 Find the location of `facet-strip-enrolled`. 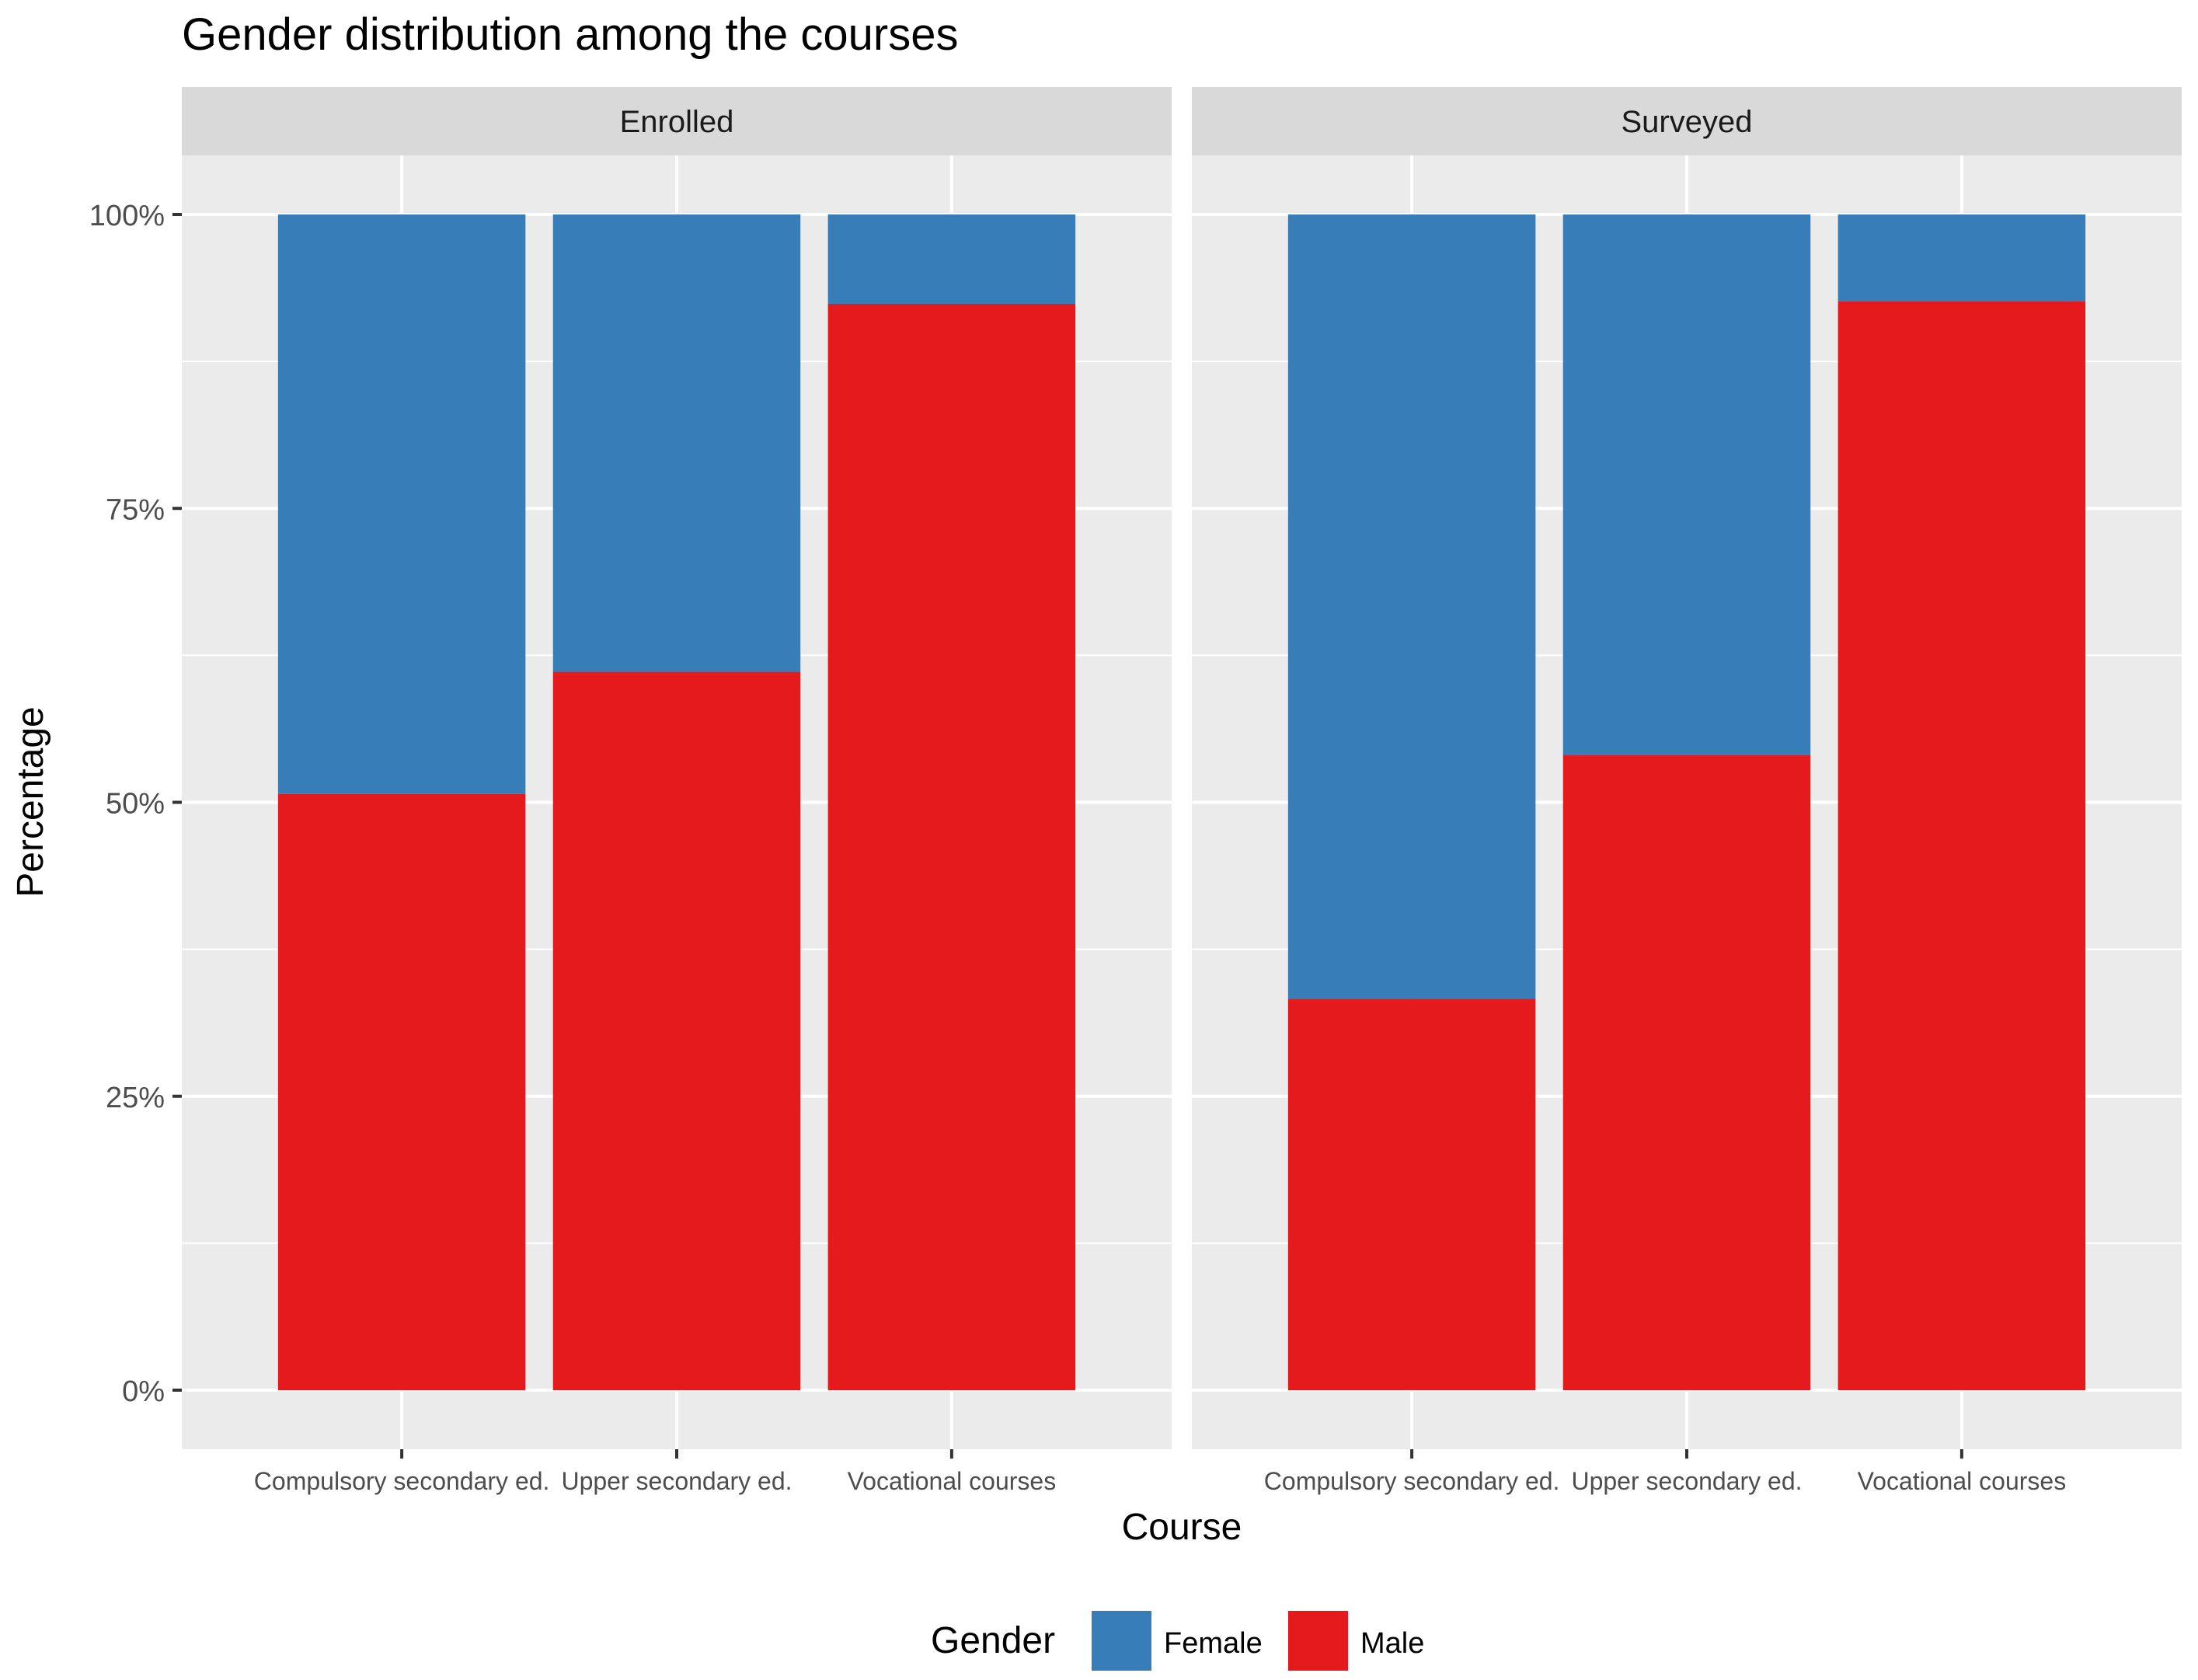

facet-strip-enrolled is located at coordinates (677, 121).